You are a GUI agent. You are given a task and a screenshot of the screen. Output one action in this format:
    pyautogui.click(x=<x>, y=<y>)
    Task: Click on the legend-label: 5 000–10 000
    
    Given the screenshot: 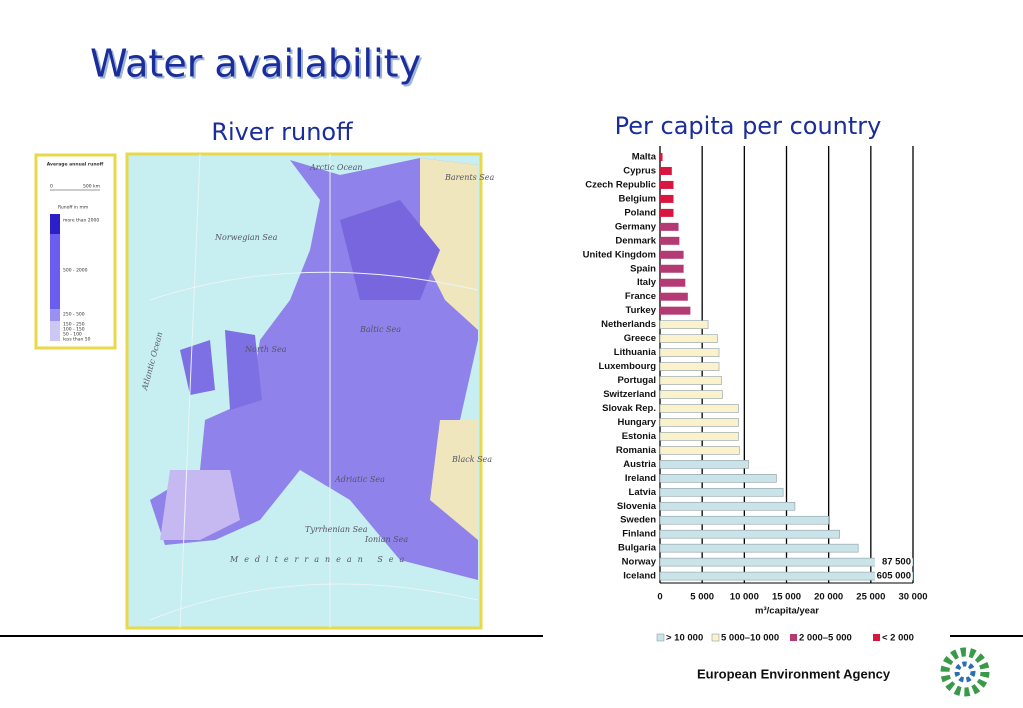 What is the action you would take?
    pyautogui.click(x=750, y=638)
    